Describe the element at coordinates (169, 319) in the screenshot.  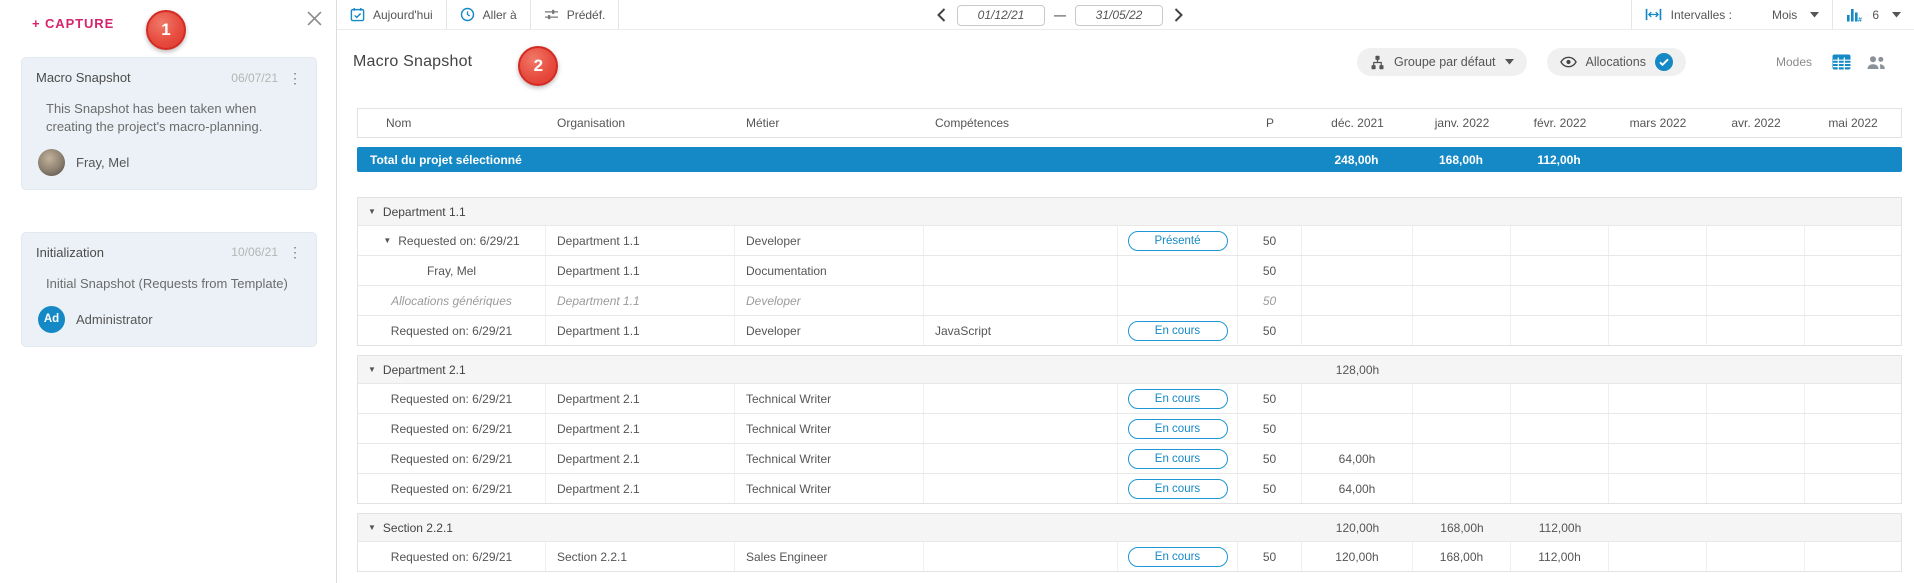
I see `snapshot-author: Ad Administrator` at that location.